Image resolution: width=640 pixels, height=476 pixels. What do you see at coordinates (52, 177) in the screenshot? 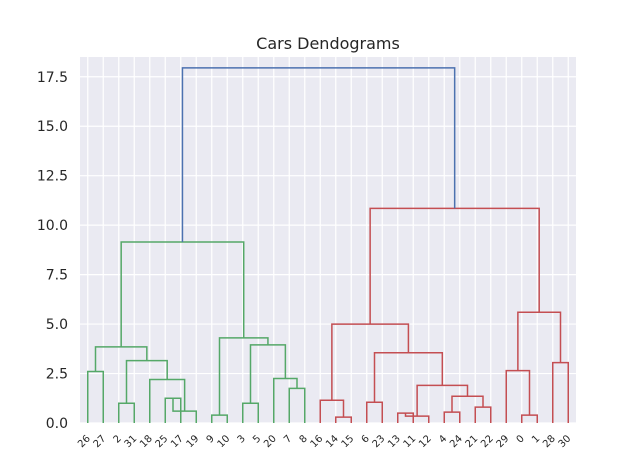
I see `y-tick-label: 12.5` at bounding box center [52, 177].